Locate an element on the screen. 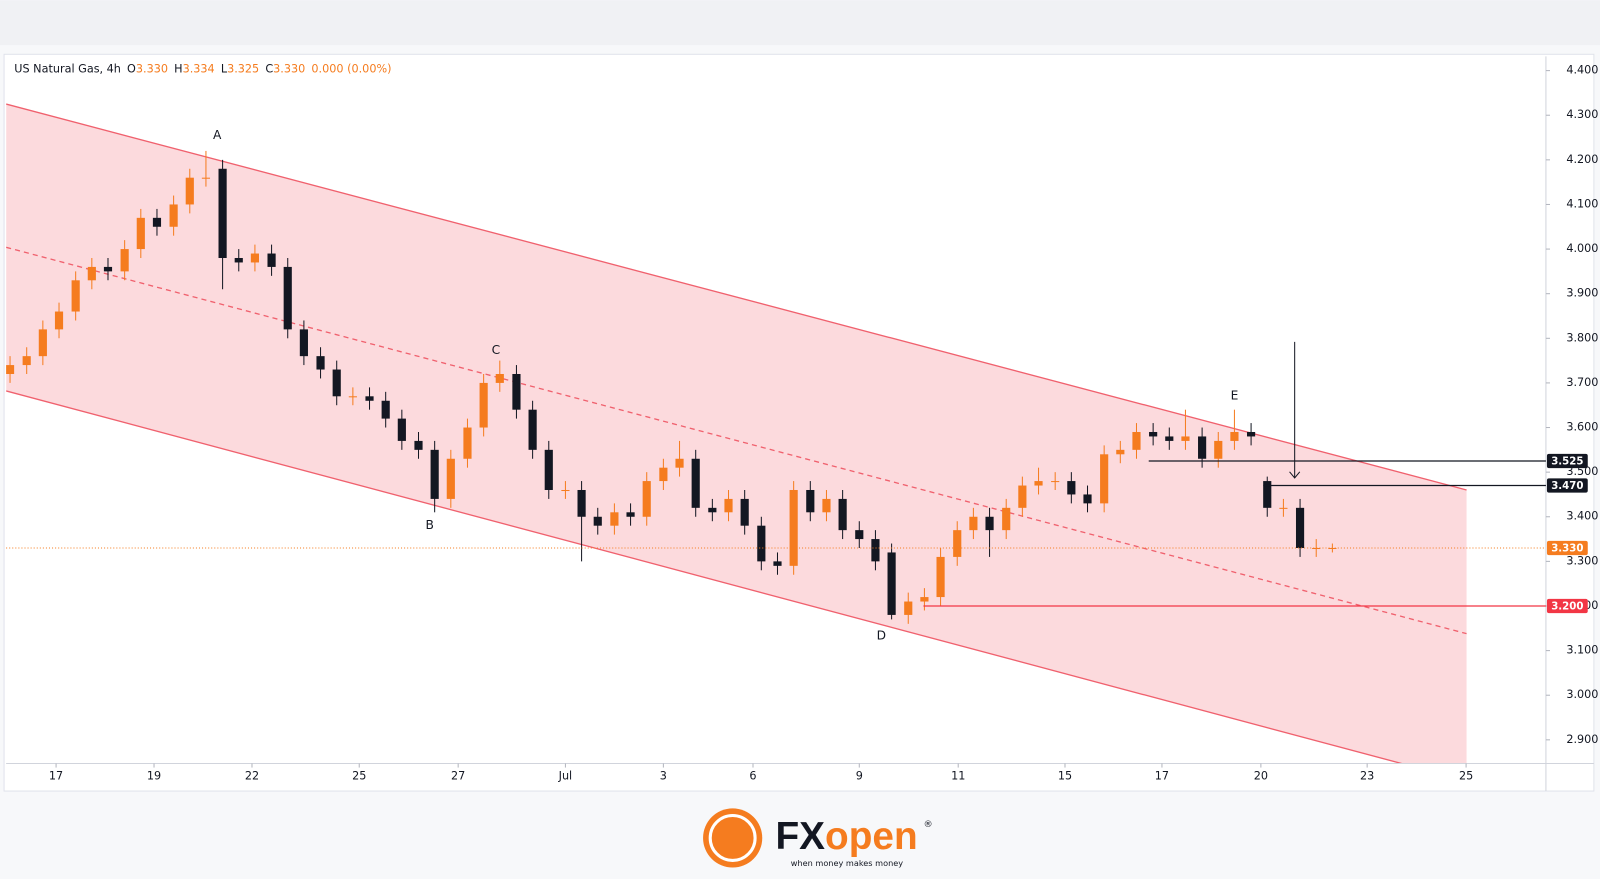  open-label: O is located at coordinates (131, 69).